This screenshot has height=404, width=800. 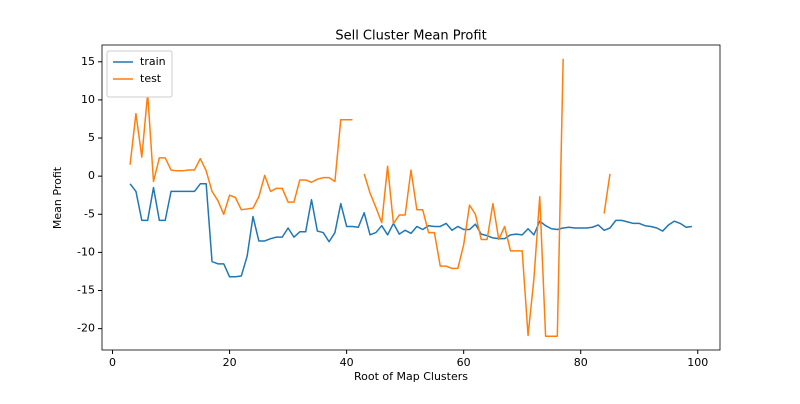 What do you see at coordinates (57, 197) in the screenshot?
I see `y-axis-label: Mean Profit` at bounding box center [57, 197].